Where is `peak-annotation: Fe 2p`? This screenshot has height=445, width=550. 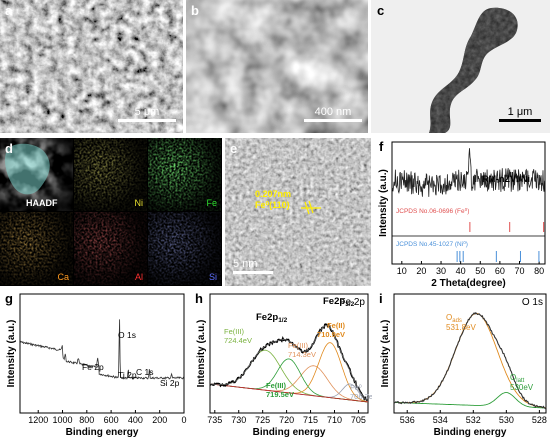 peak-annotation: Fe 2p is located at coordinates (93, 367).